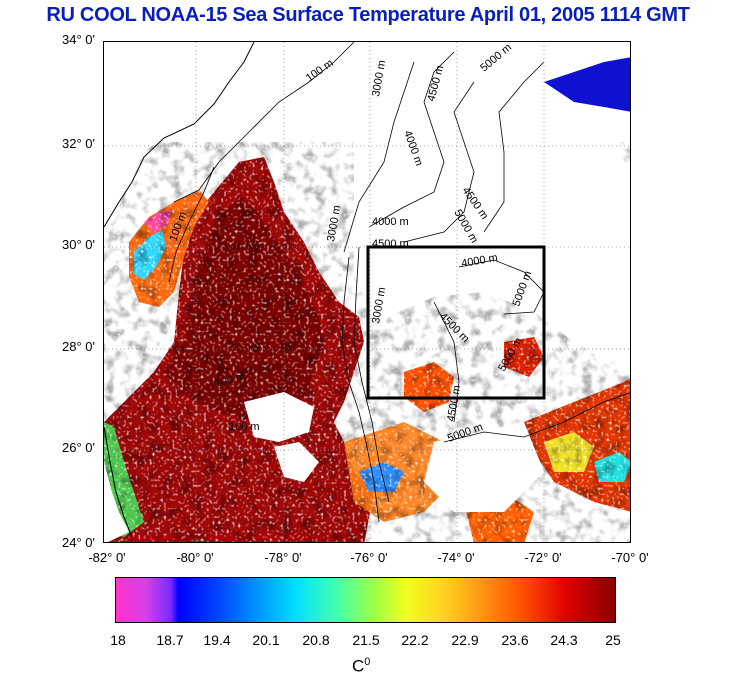 The height and width of the screenshot is (680, 736). What do you see at coordinates (501, 287) in the screenshot?
I see `contour-4000m-box` at bounding box center [501, 287].